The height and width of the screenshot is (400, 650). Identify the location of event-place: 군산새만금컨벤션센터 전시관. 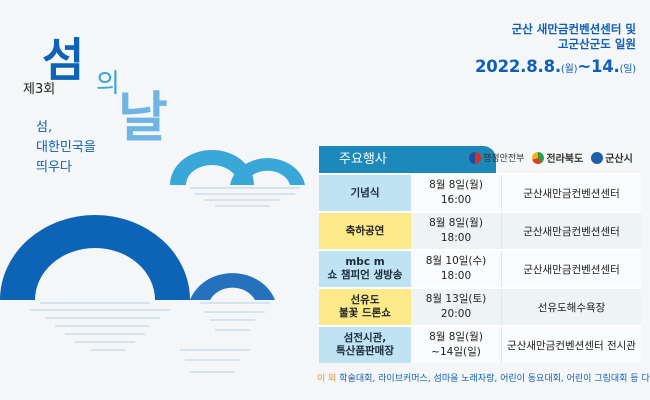
(571, 345).